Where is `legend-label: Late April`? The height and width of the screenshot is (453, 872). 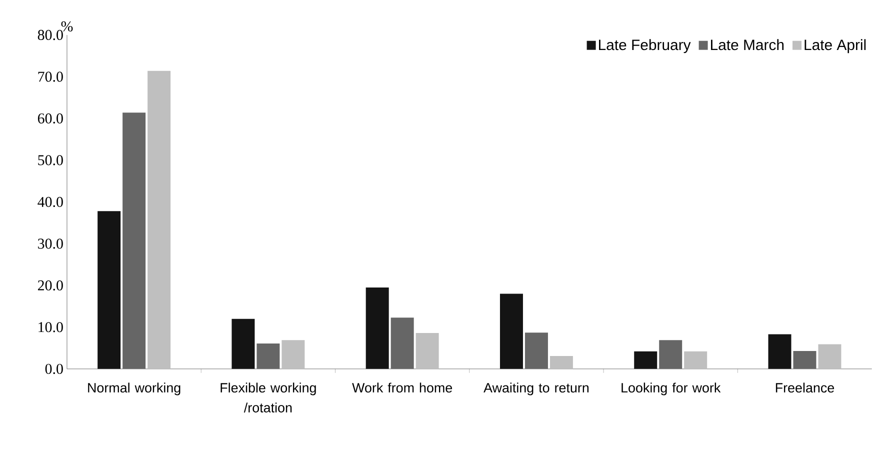
legend-label: Late April is located at coordinates (835, 46).